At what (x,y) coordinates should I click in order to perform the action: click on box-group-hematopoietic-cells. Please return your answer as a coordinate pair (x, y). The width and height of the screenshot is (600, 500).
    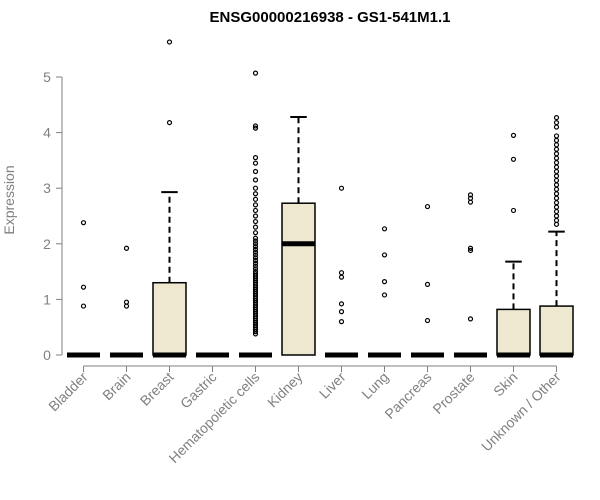
    Looking at the image, I should click on (255, 214).